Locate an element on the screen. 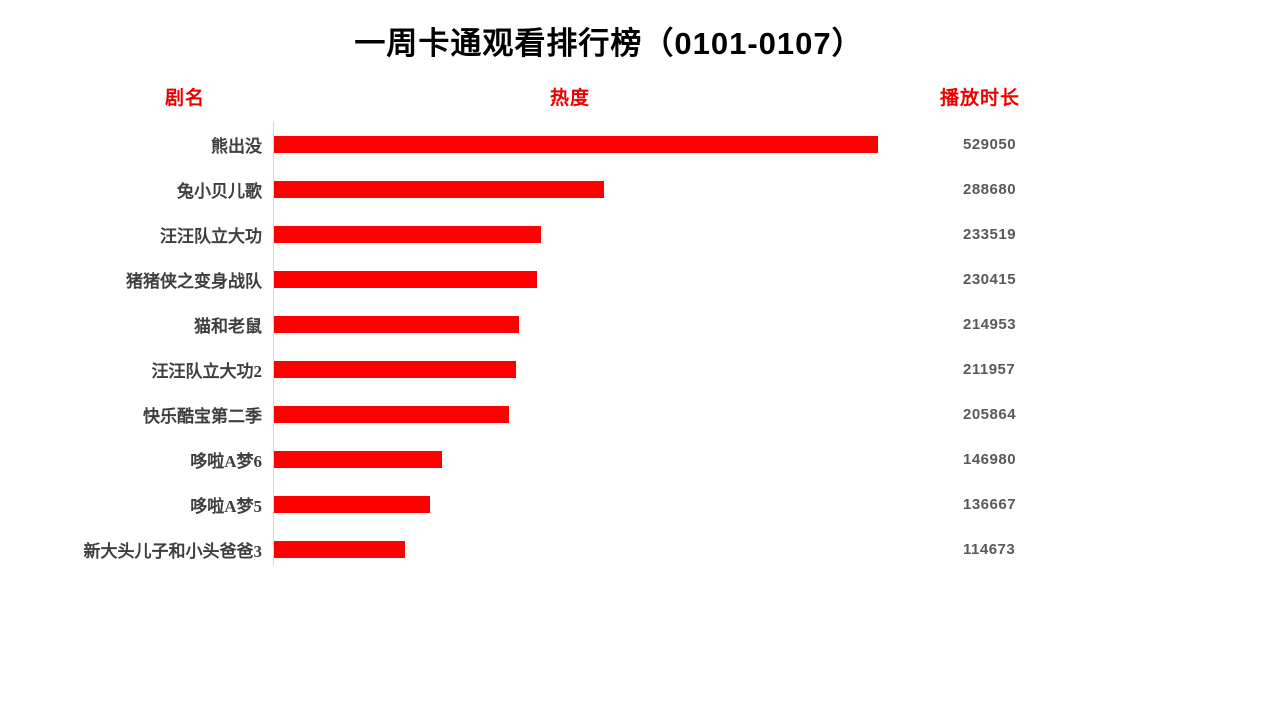 Image resolution: width=1280 pixels, height=720 pixels. column-header-play-duration: 播放时长 is located at coordinates (979, 98).